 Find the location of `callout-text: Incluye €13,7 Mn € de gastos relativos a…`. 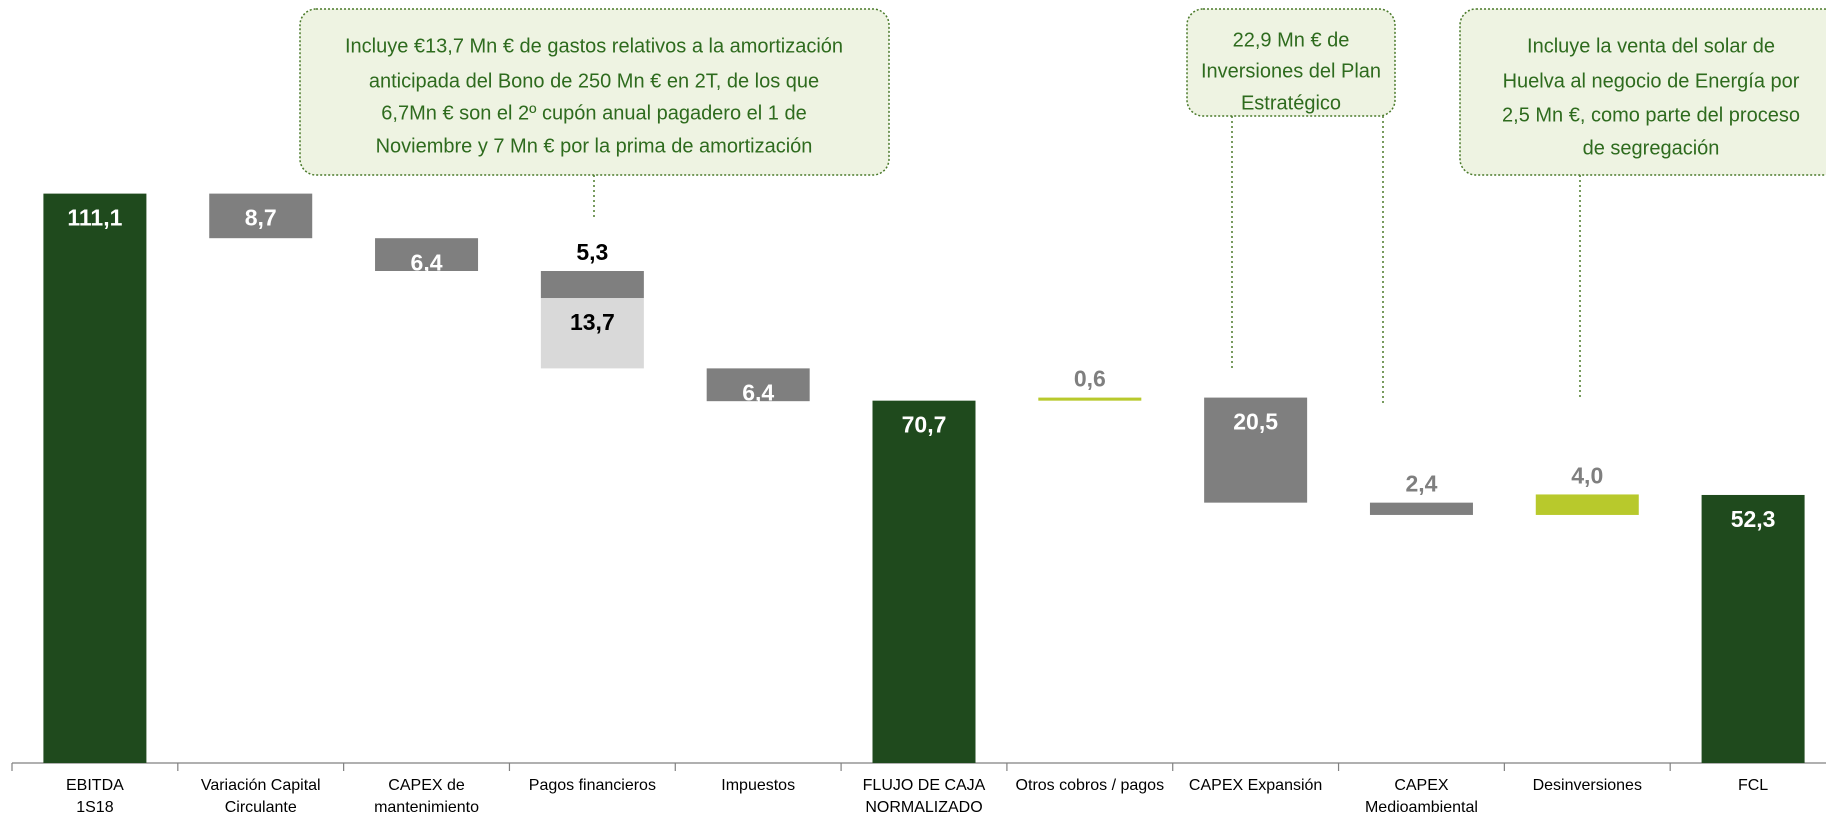

callout-text: Incluye €13,7 Mn € de gastos relativos a… is located at coordinates (594, 46).